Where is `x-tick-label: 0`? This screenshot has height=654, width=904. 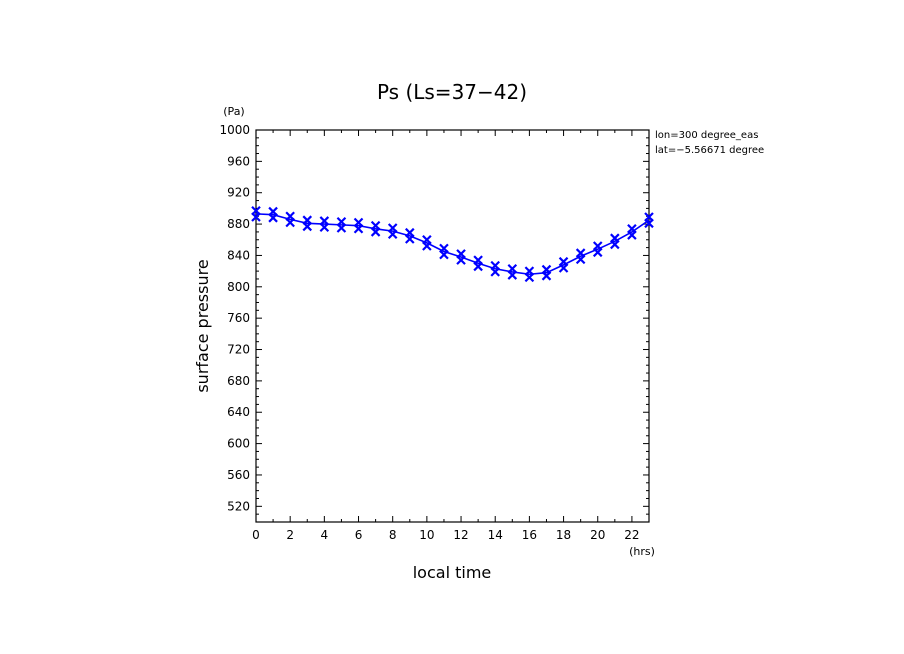
x-tick-label: 0 is located at coordinates (256, 535).